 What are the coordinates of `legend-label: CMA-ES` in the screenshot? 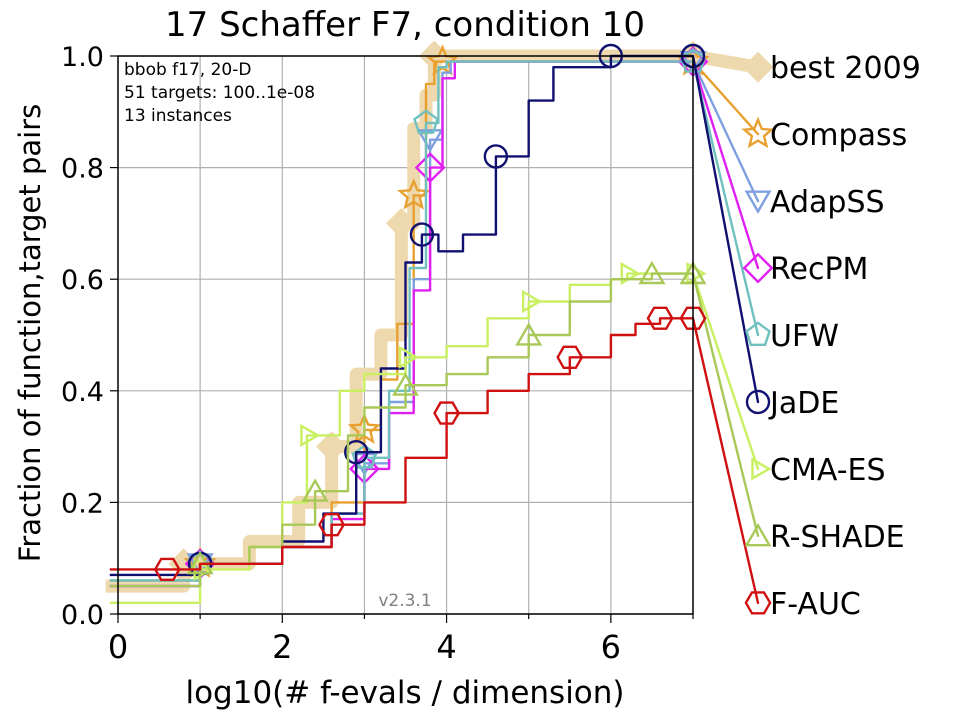 It's located at (828, 470).